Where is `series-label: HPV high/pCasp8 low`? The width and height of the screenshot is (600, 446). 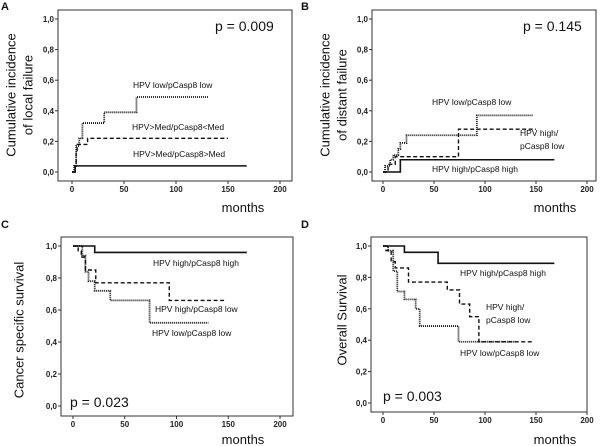
series-label: HPV high/pCasp8 low is located at coordinates (197, 309).